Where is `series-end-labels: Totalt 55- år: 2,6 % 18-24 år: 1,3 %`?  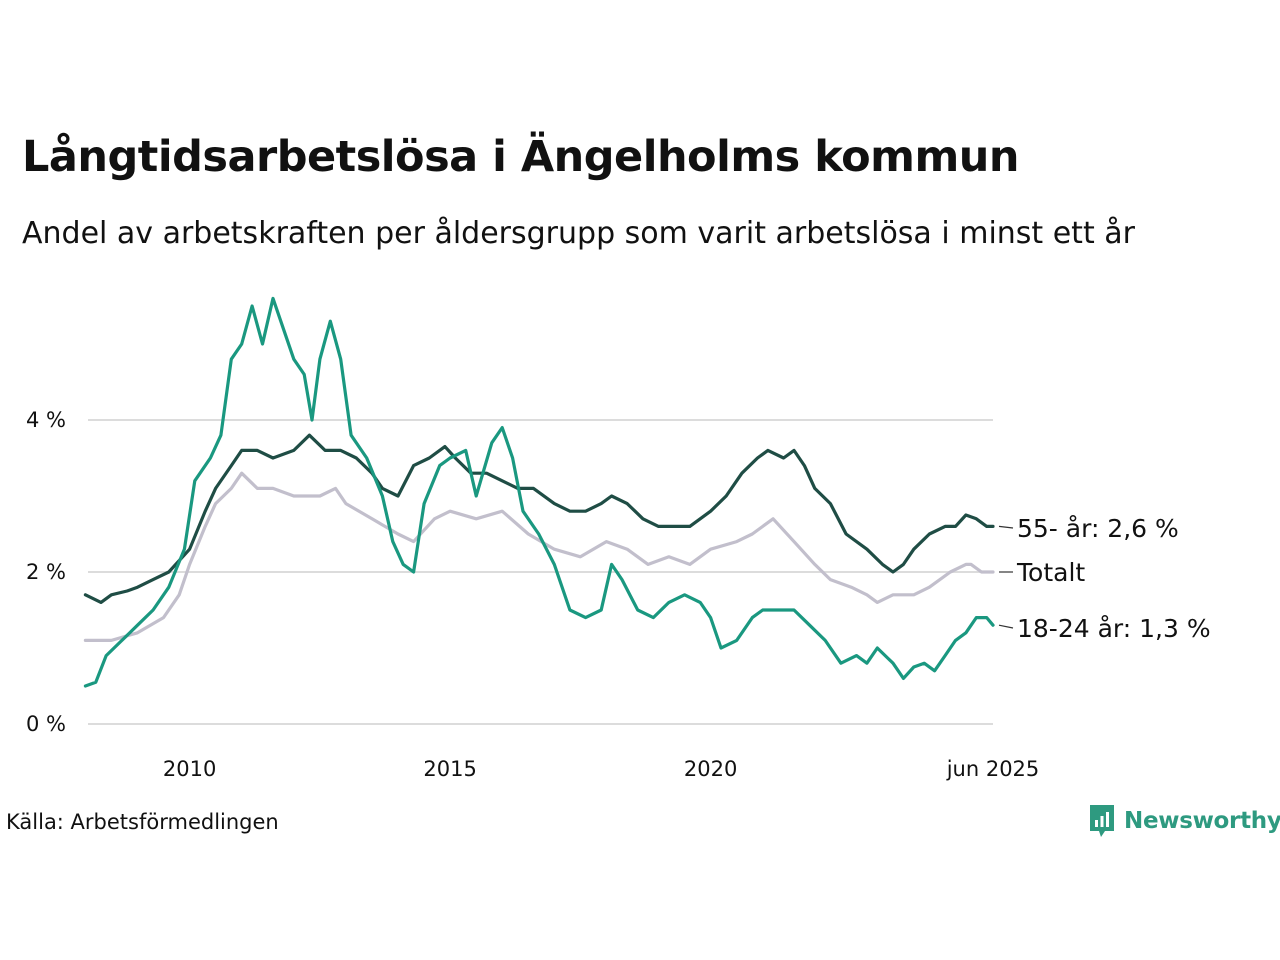 series-end-labels: Totalt 55- år: 2,6 % 18-24 år: 1,3 % is located at coordinates (1104, 578).